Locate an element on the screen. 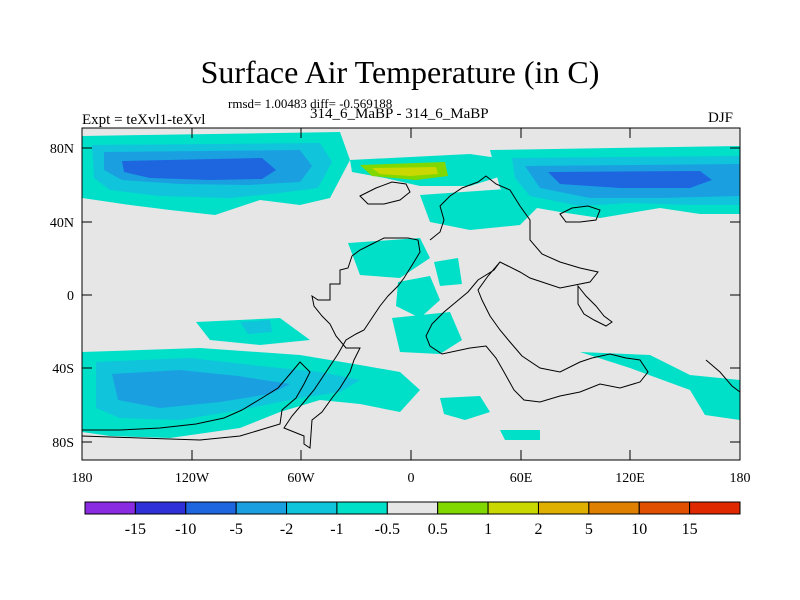 This screenshot has width=800, height=600. colorbar-label: 15 is located at coordinates (690, 529).